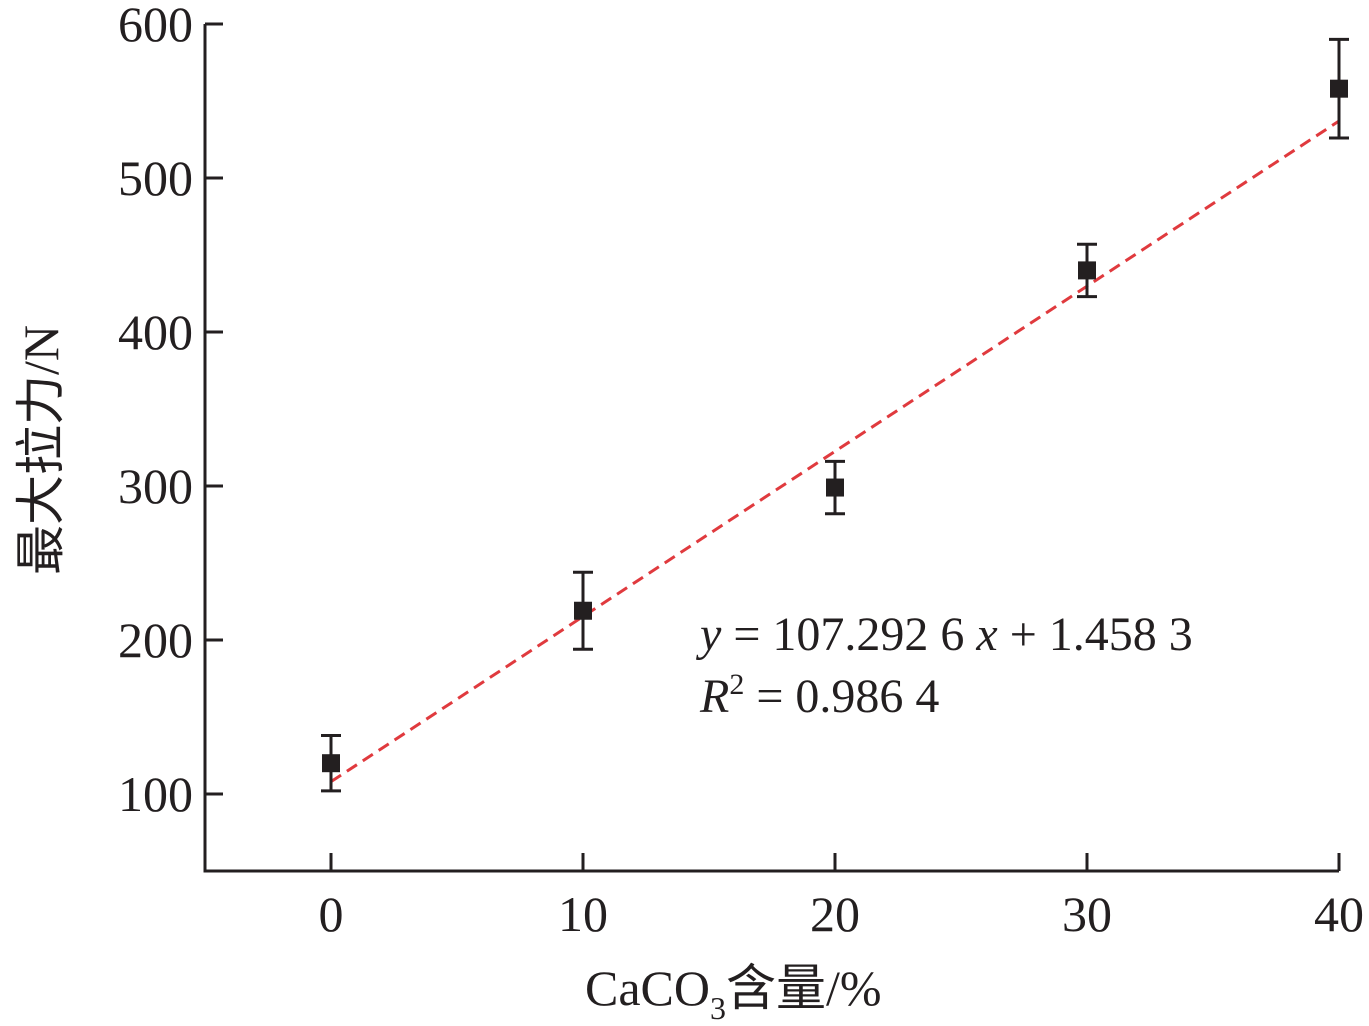 The width and height of the screenshot is (1369, 1026). What do you see at coordinates (718, 1008) in the screenshot?
I see `x-axis-title-subscript: 3` at bounding box center [718, 1008].